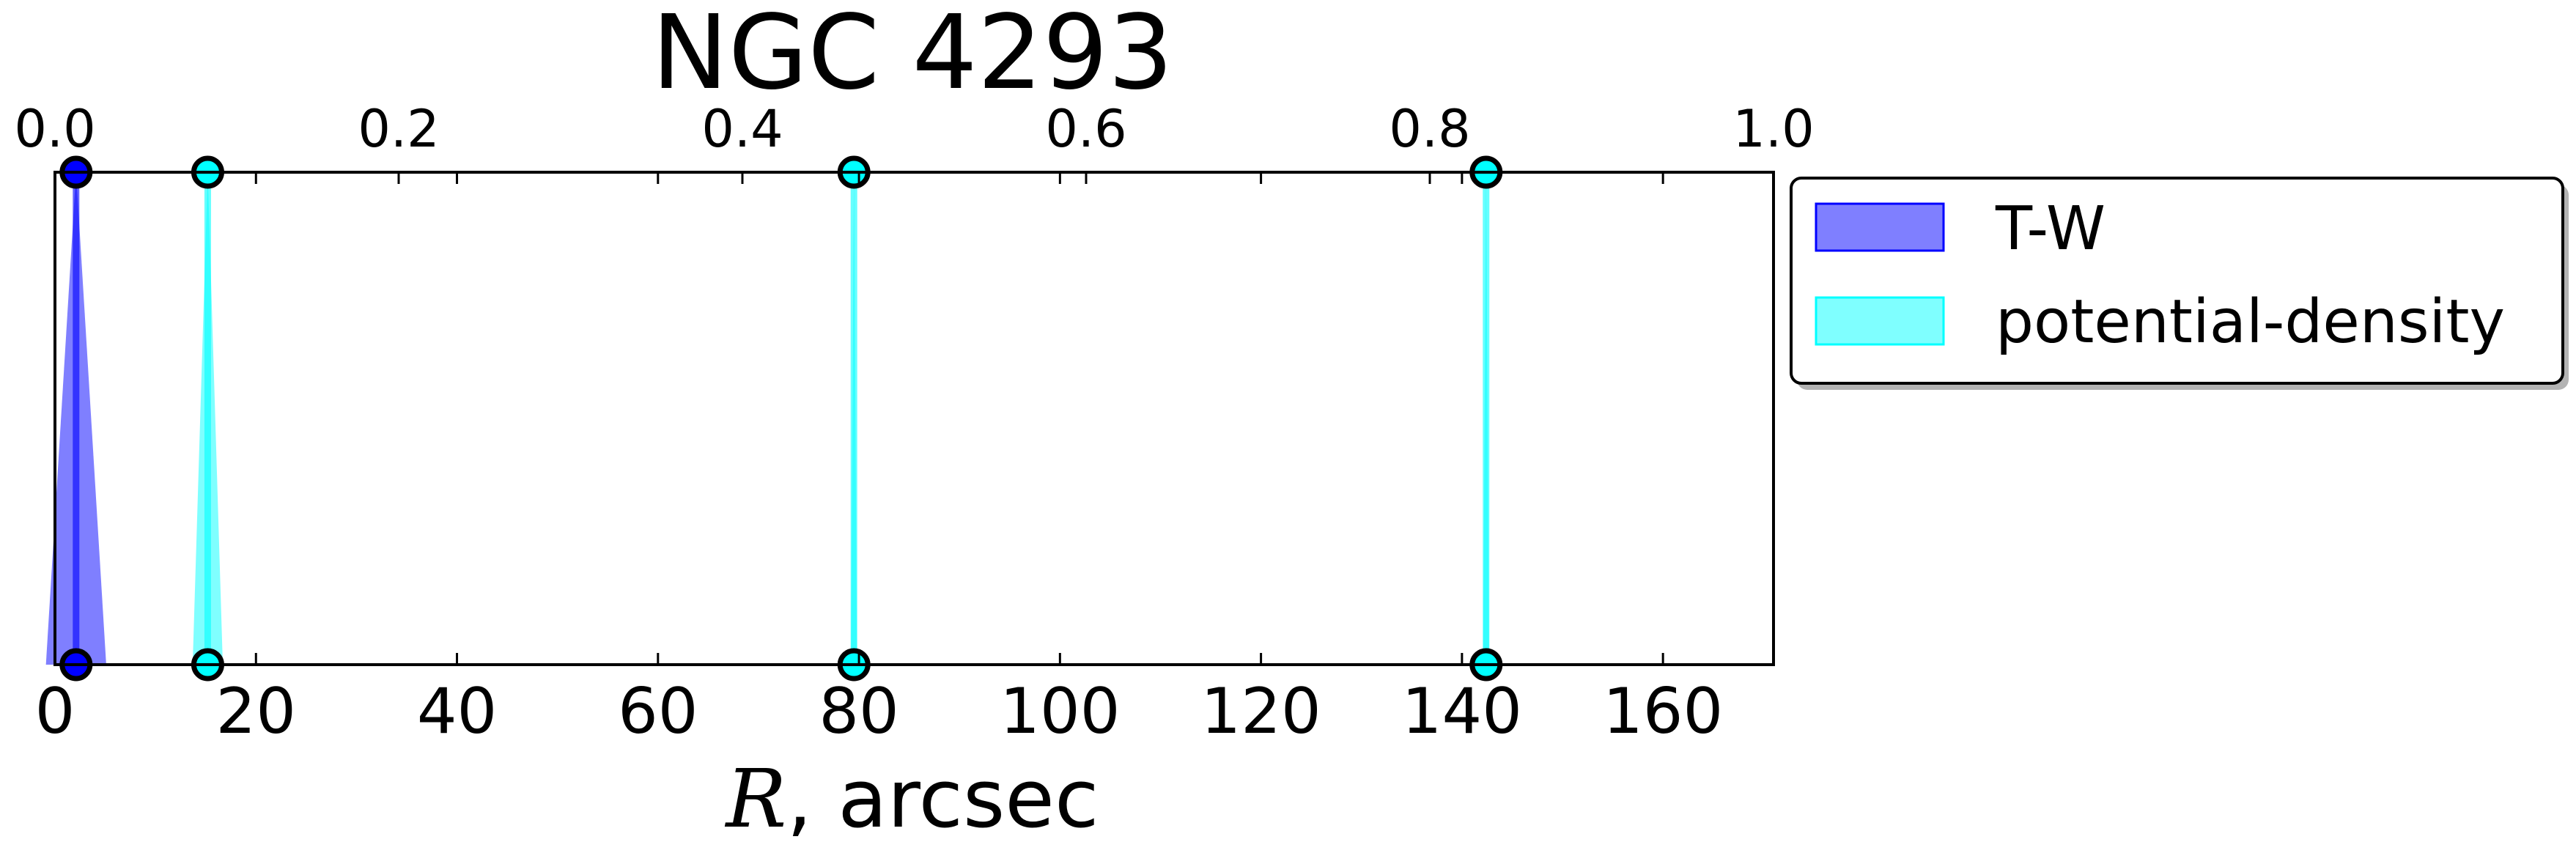 This screenshot has width=2576, height=853. What do you see at coordinates (742, 129) in the screenshot?
I see `top-tick-label-2: 0.4` at bounding box center [742, 129].